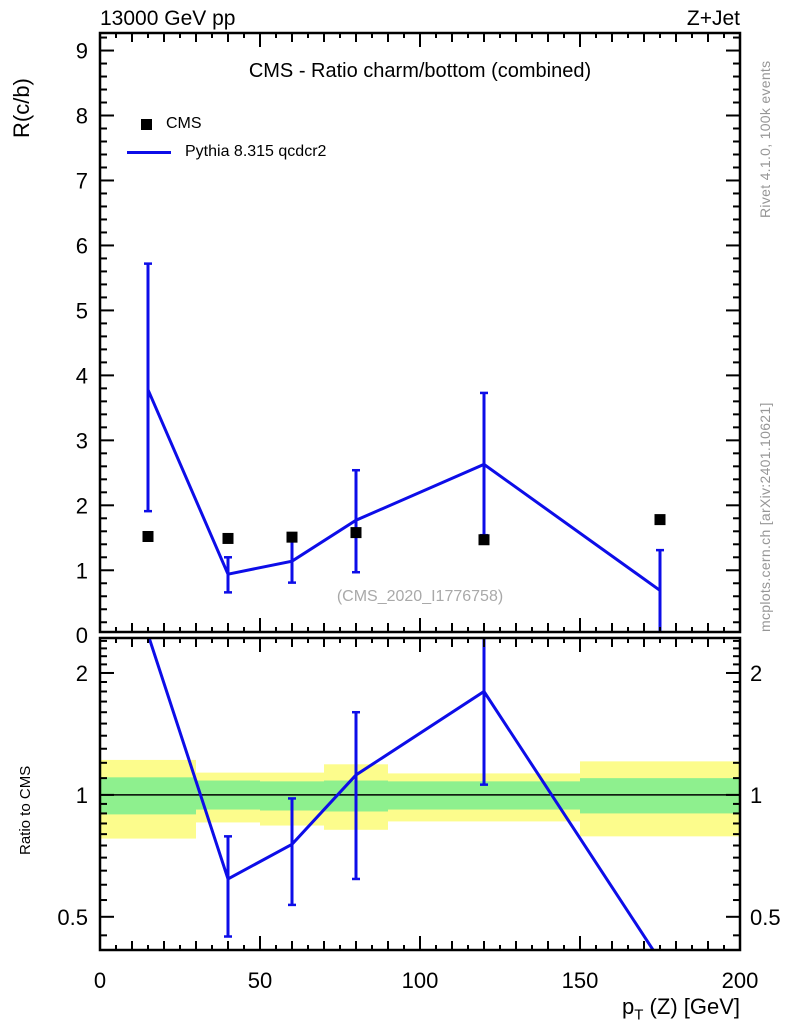  Describe the element at coordinates (404, 530) in the screenshot. I see `cms-data-points` at that location.